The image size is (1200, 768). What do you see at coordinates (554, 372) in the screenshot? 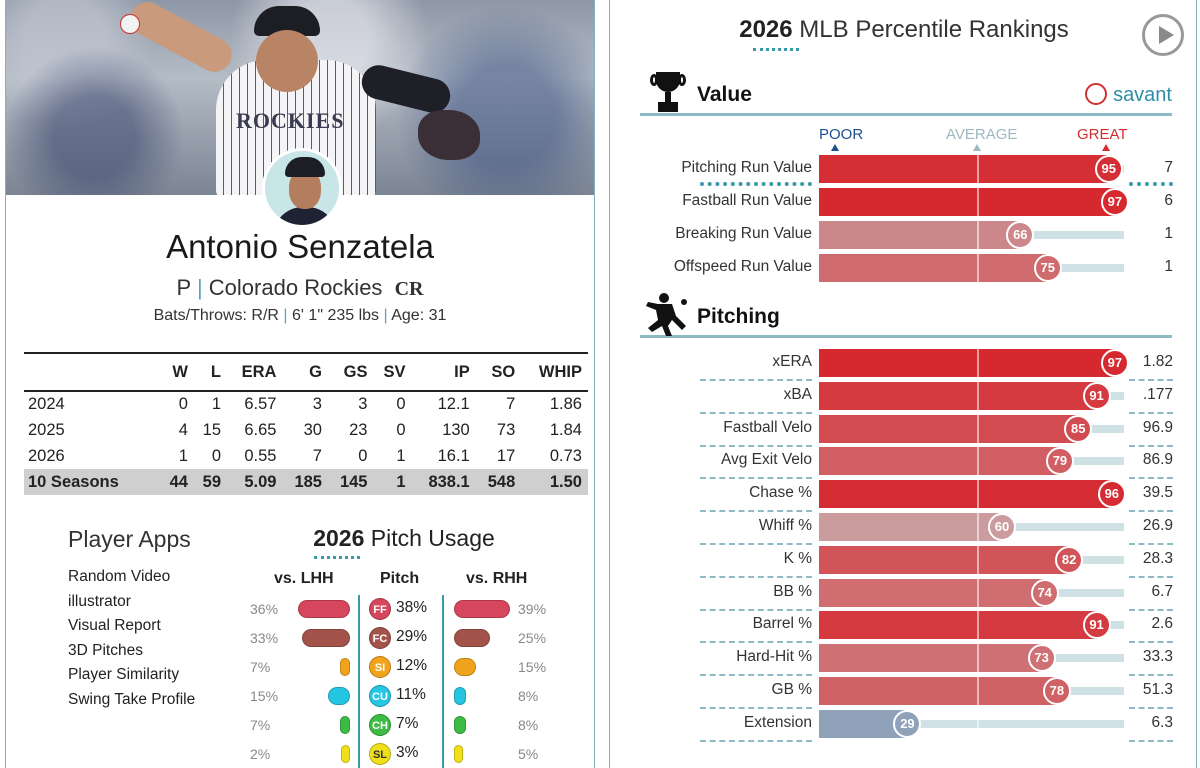
I see `stats-header-cell: WHIP` at bounding box center [554, 372].